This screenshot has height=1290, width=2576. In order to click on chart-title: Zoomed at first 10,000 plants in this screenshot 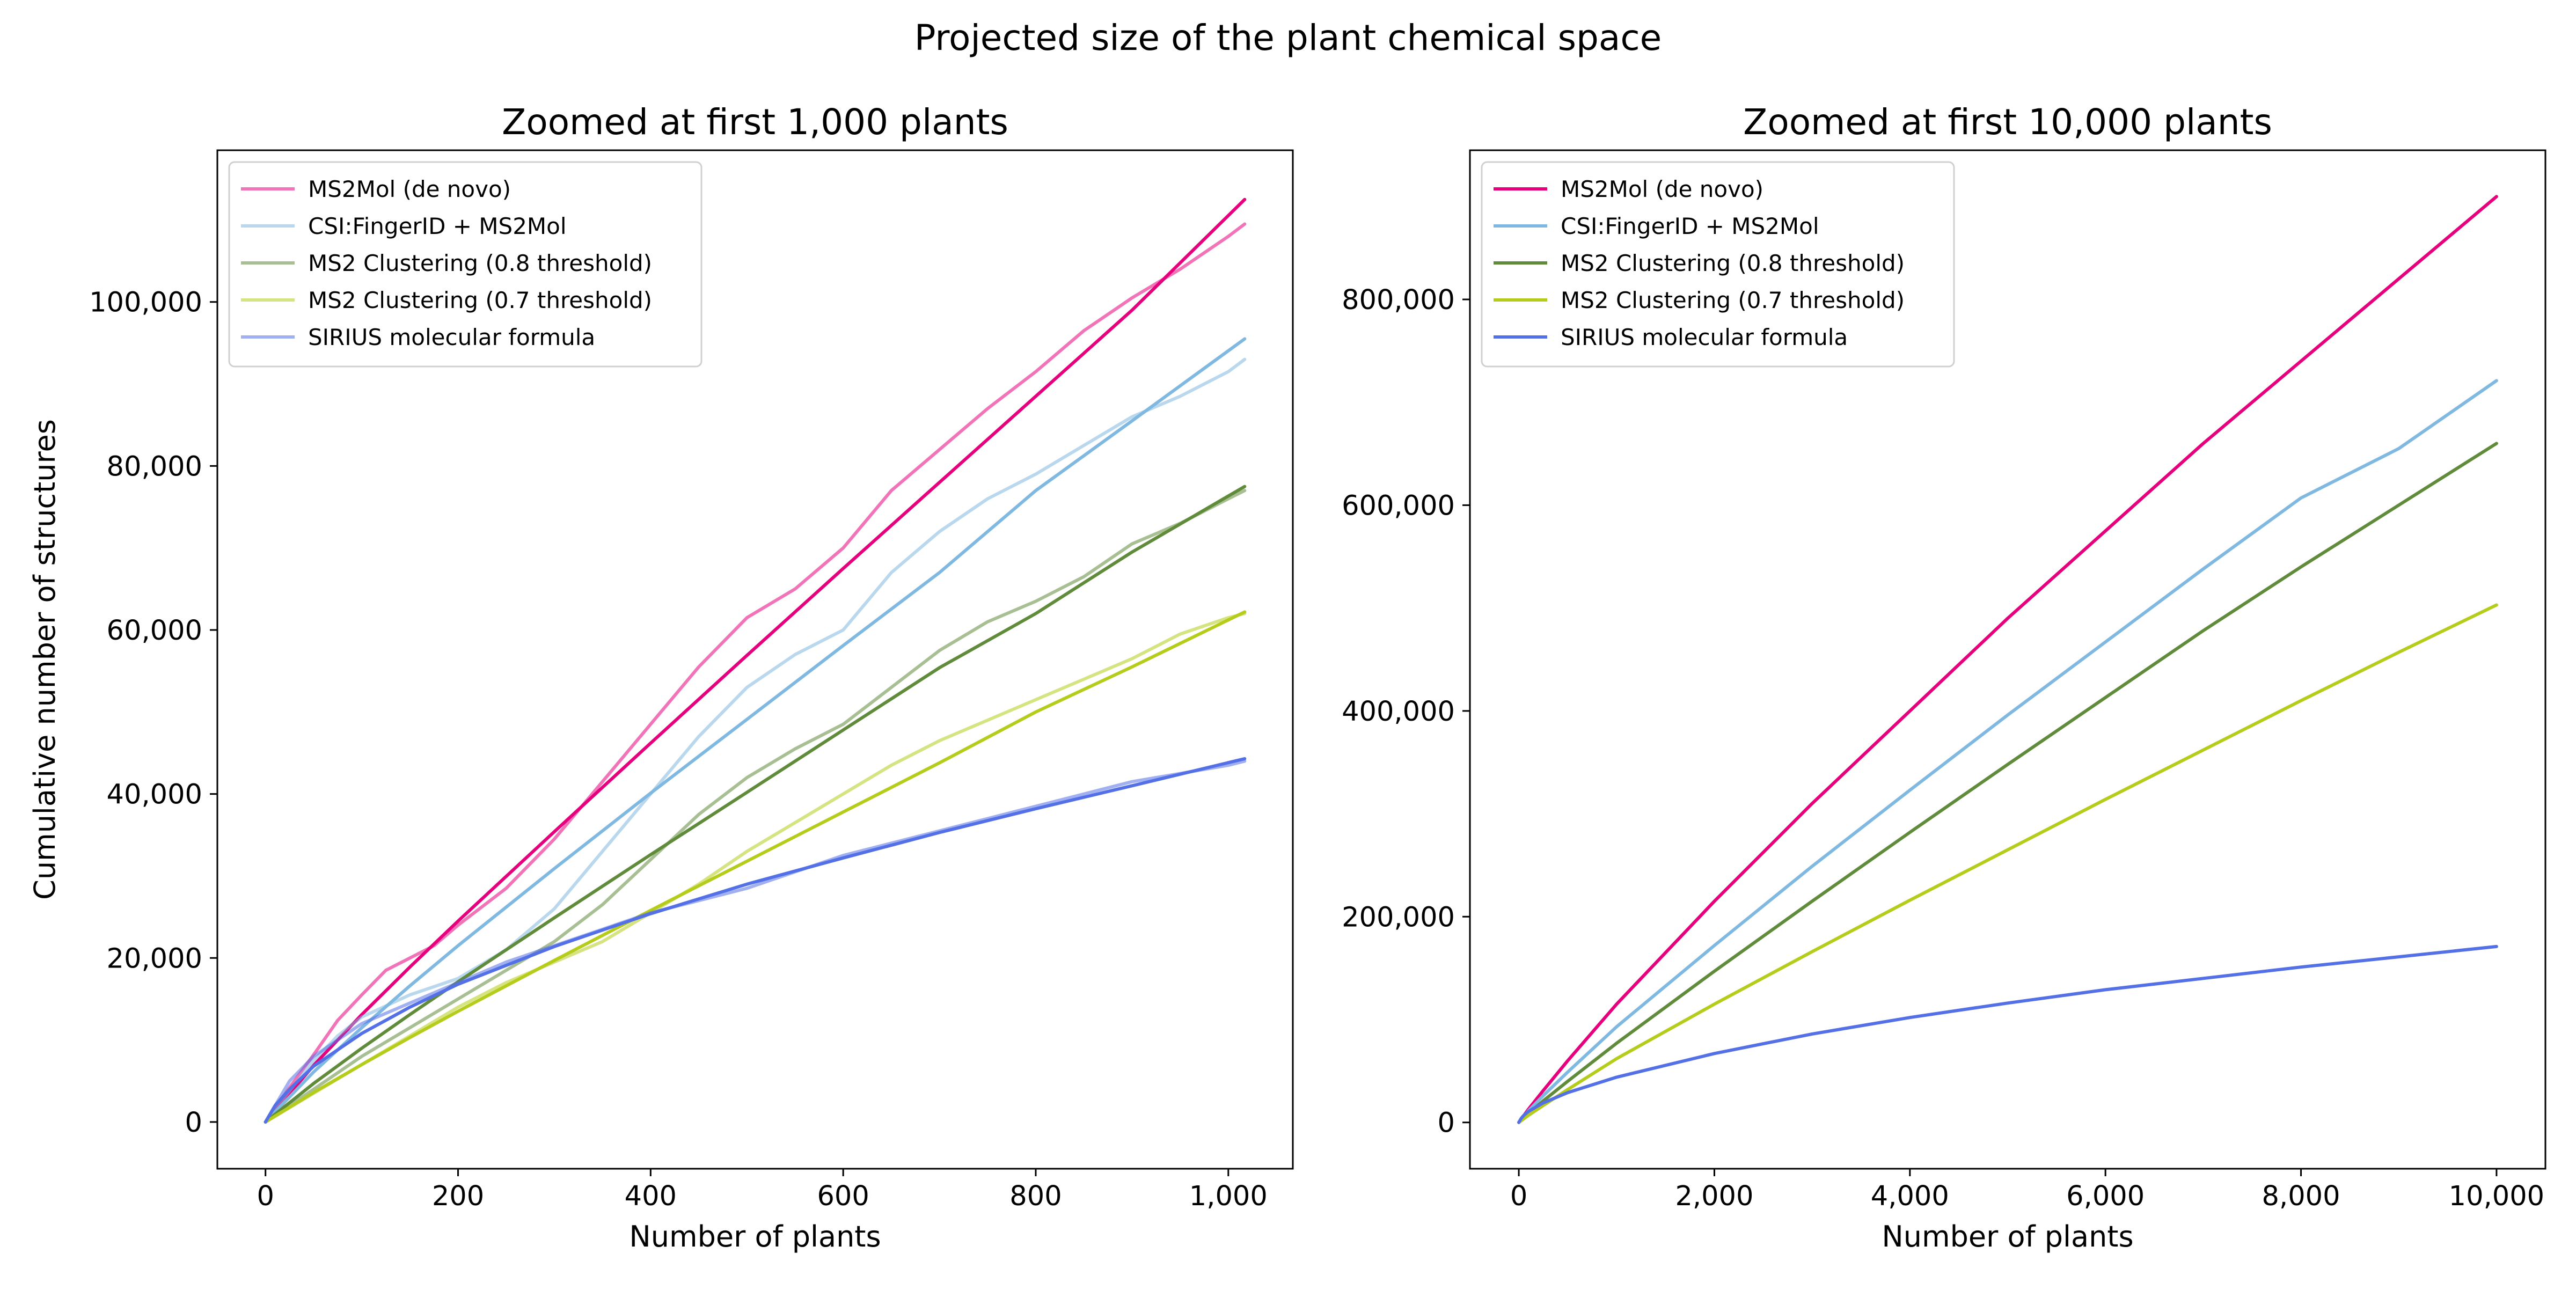, I will do `click(2007, 122)`.